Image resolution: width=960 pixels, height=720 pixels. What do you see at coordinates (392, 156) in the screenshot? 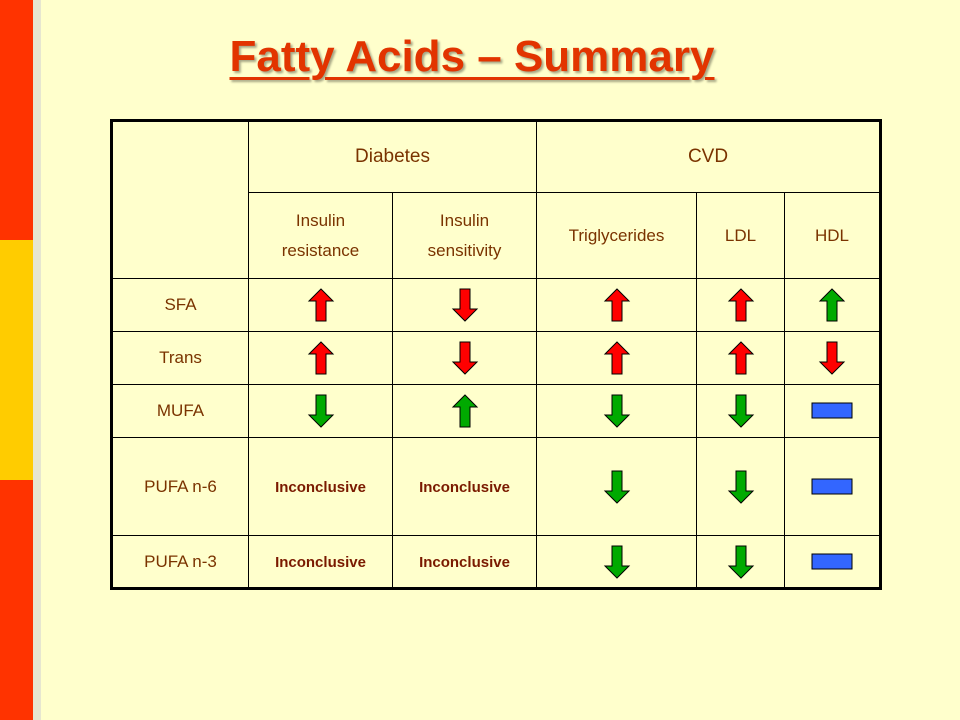
I see `group-header-diabetes: Diabetes` at bounding box center [392, 156].